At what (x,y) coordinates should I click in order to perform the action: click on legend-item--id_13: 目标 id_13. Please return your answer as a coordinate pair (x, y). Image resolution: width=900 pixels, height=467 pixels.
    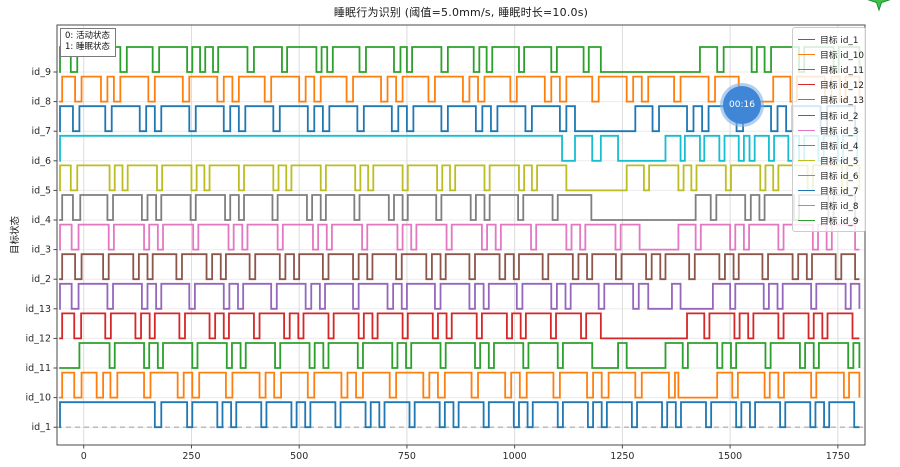
    Looking at the image, I should click on (831, 99).